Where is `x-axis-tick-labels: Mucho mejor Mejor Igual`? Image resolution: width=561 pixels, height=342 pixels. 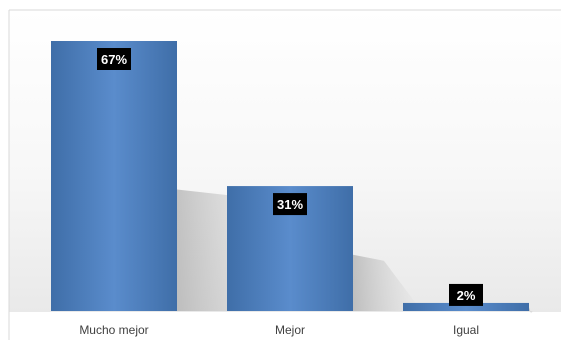
x-axis-tick-labels: Mucho mejor Mejor Igual is located at coordinates (279, 330).